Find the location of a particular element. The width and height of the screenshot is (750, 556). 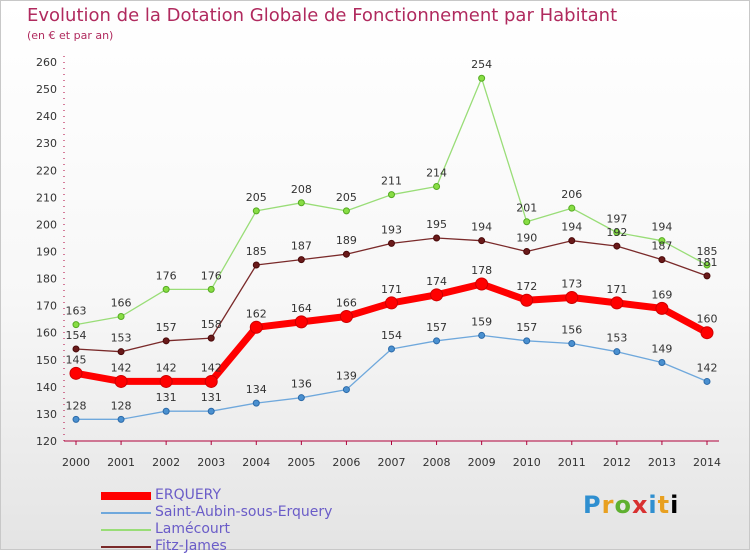

logo-letter: t is located at coordinates (664, 505).